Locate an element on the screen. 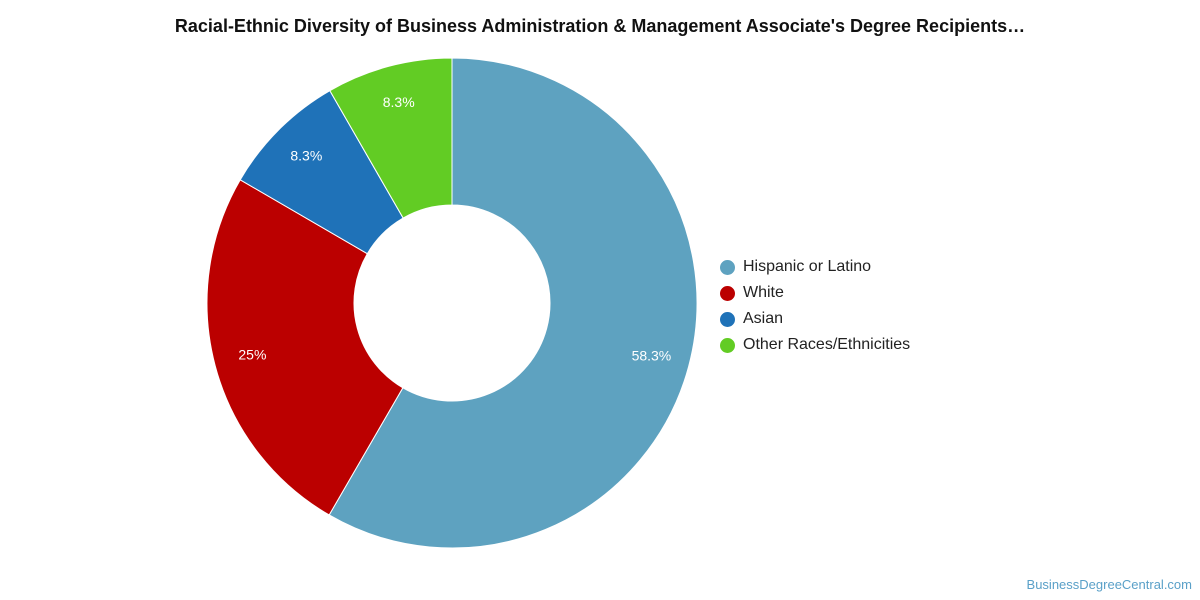  slice-label-asian: 8.3% is located at coordinates (306, 155).